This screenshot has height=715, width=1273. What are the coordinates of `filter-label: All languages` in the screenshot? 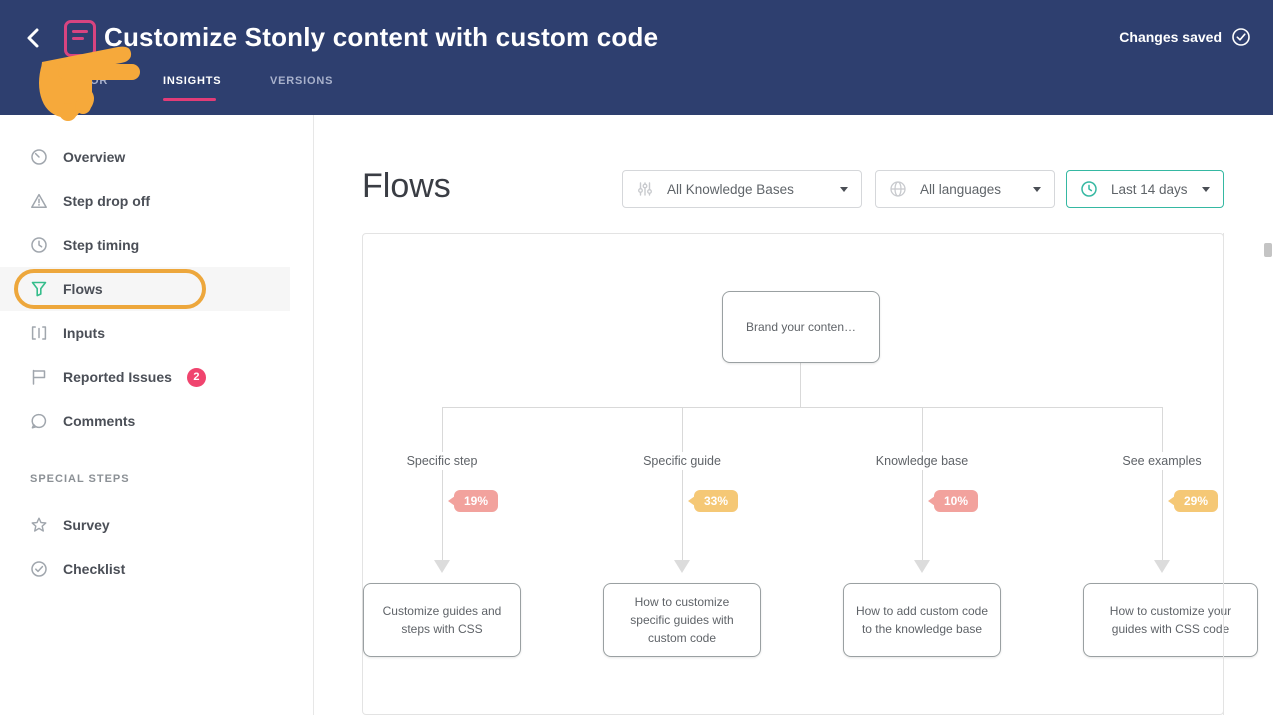 It's located at (961, 189).